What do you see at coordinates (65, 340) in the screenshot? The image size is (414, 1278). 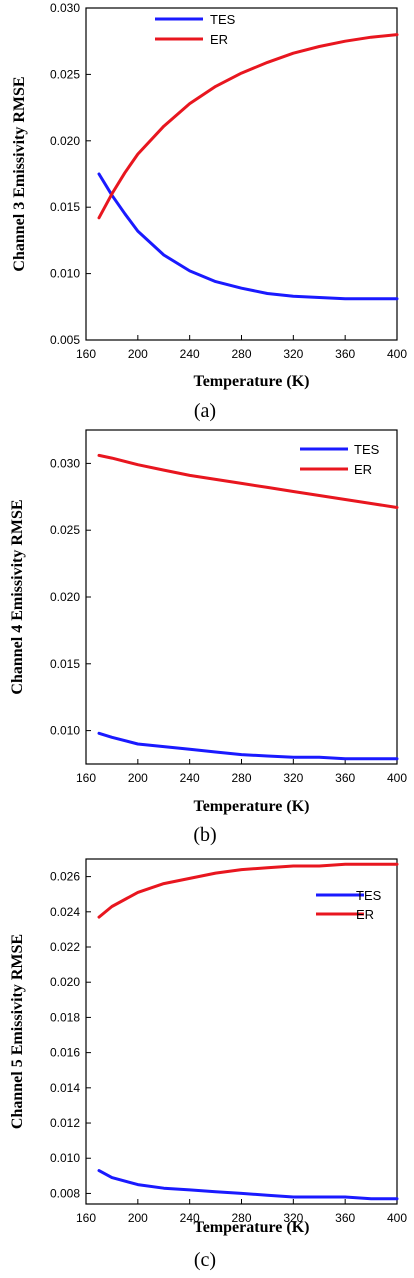 I see `y-tick-label: 0.005` at bounding box center [65, 340].